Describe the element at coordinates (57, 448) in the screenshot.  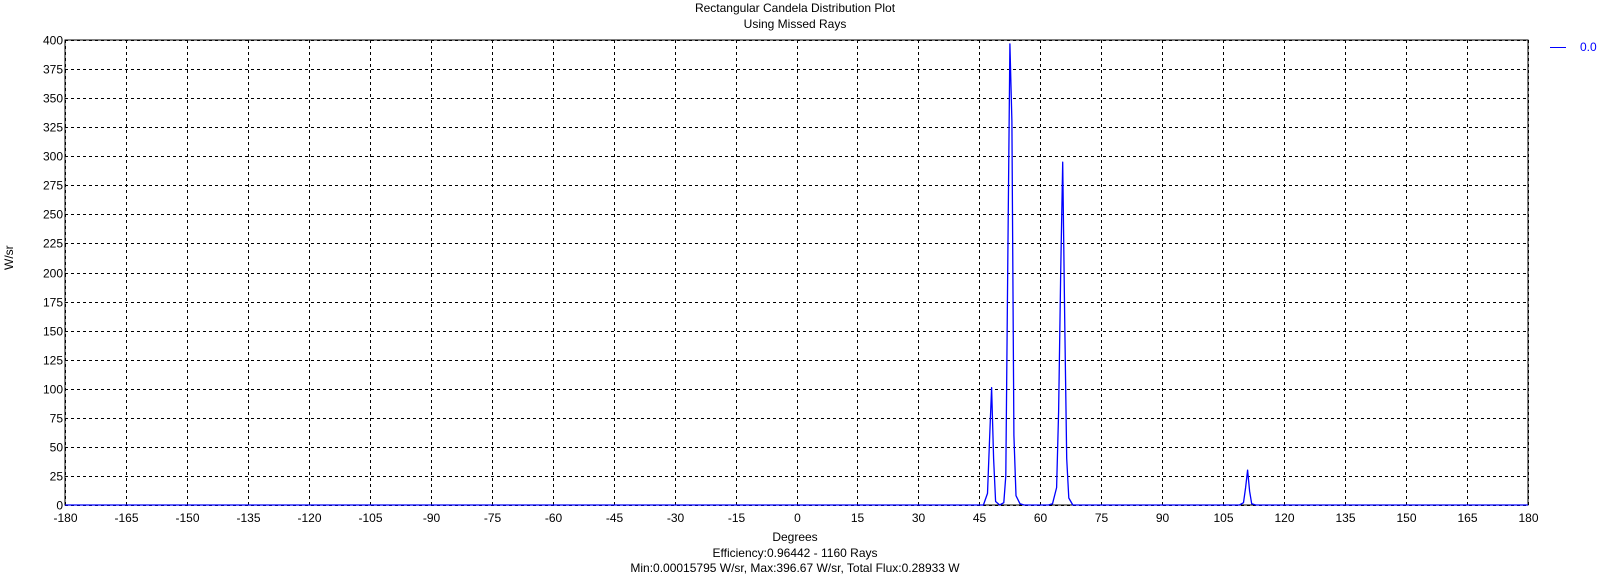
I see `y-tick-label: 50` at that location.